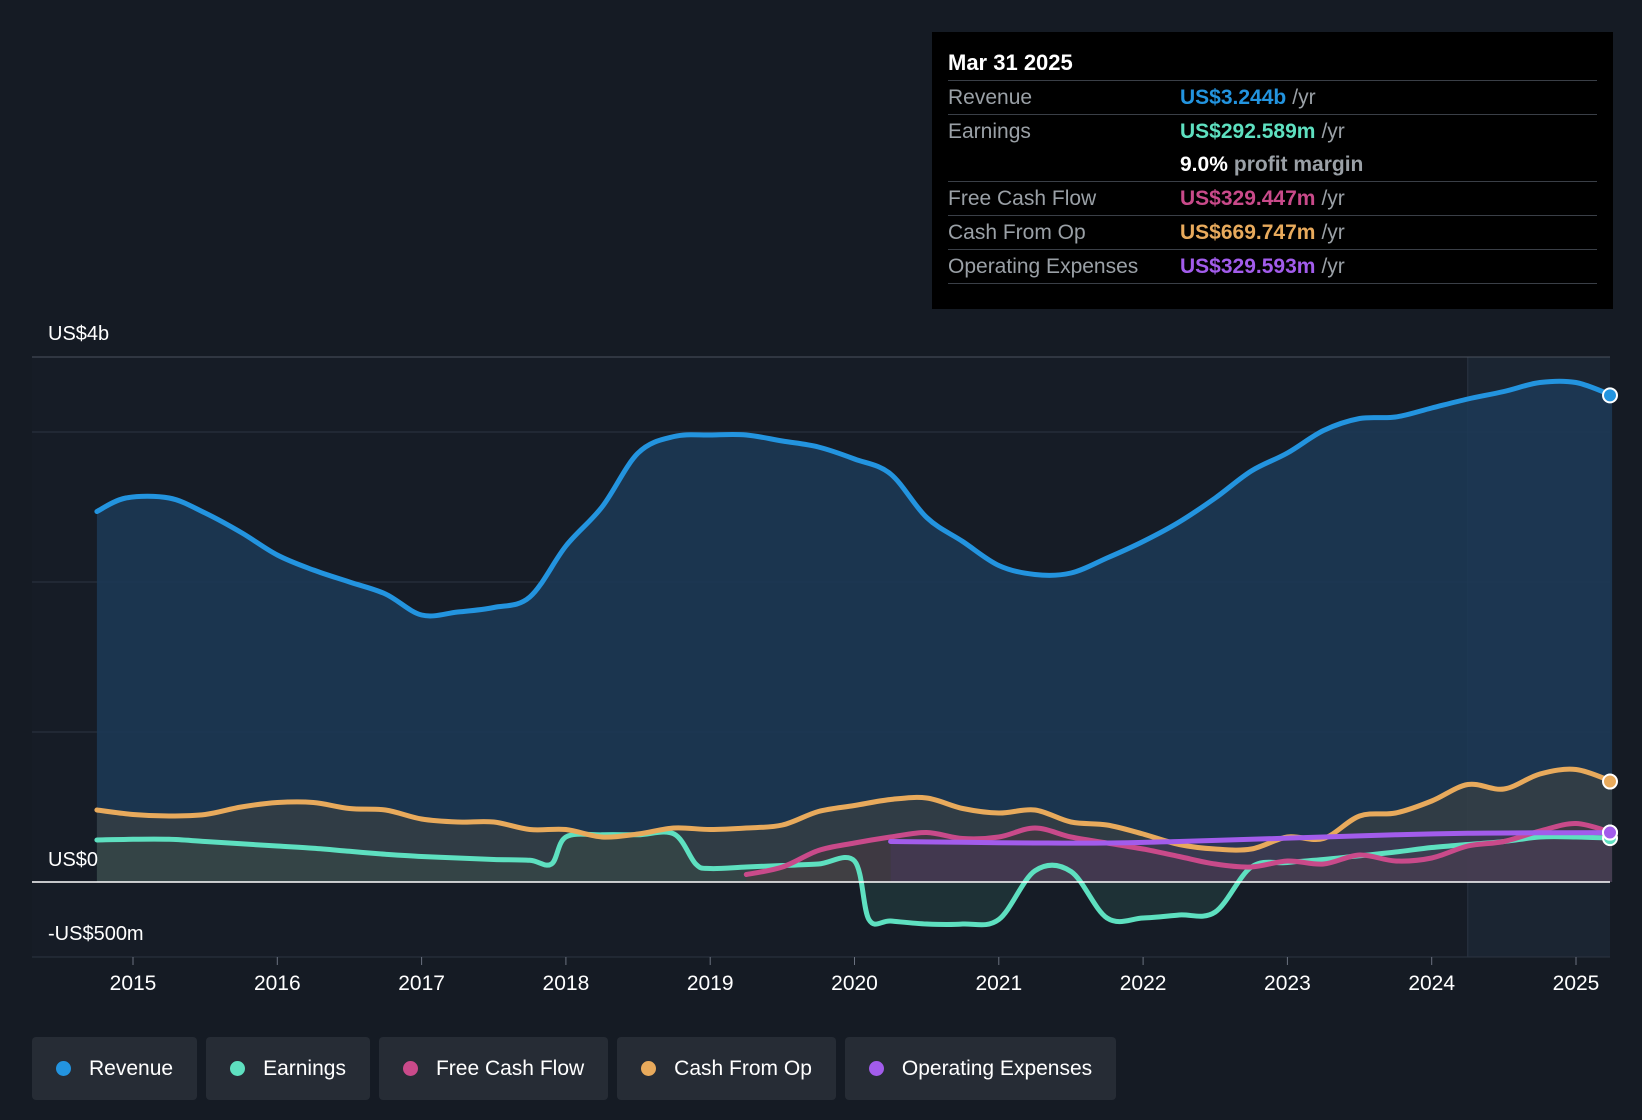 The image size is (1642, 1120). I want to click on x-tick-label: 2015, so click(133, 983).